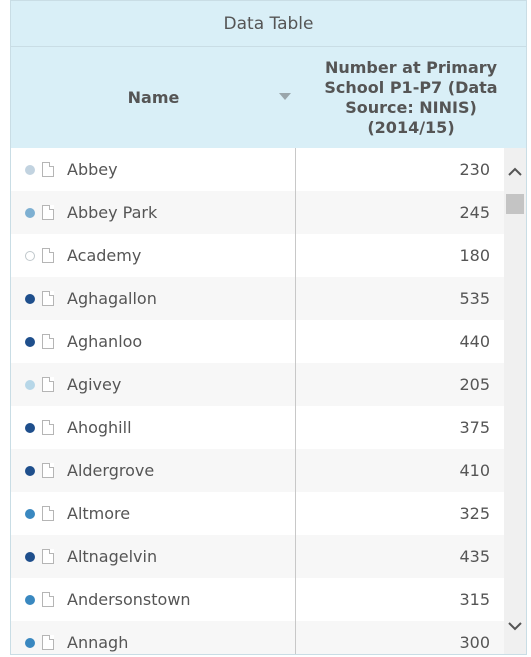 The width and height of the screenshot is (531, 657). I want to click on table-row: Aghagallon 535, so click(257, 298).